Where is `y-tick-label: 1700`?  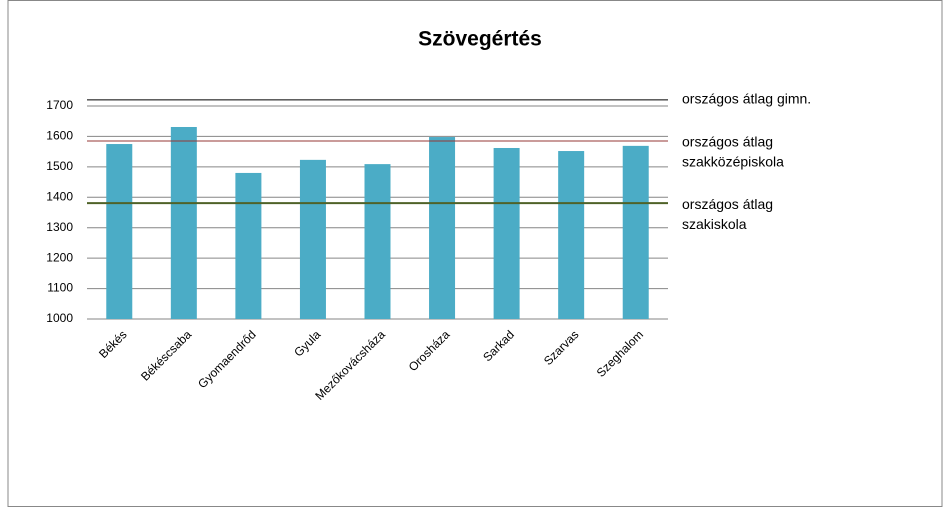
y-tick-label: 1700 is located at coordinates (59, 105).